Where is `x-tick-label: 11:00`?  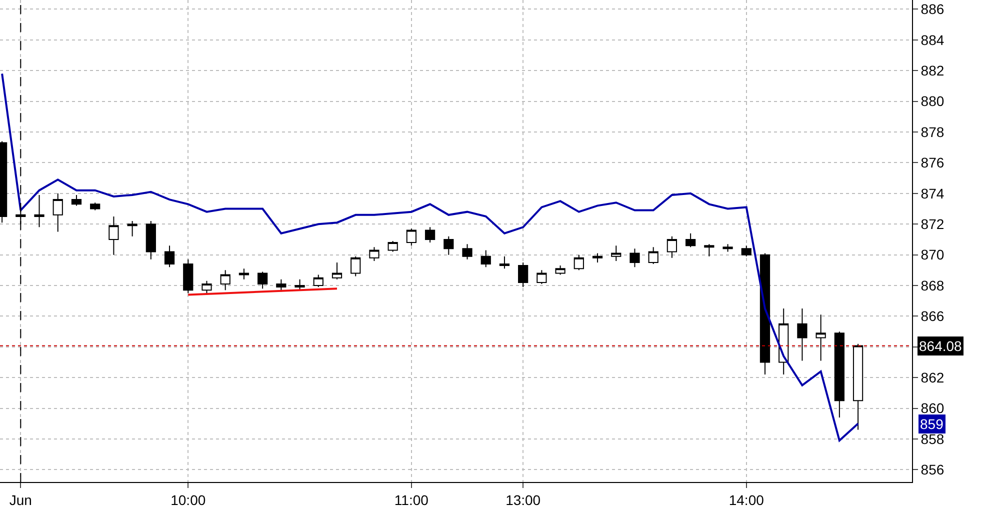
x-tick-label: 11:00 is located at coordinates (411, 500).